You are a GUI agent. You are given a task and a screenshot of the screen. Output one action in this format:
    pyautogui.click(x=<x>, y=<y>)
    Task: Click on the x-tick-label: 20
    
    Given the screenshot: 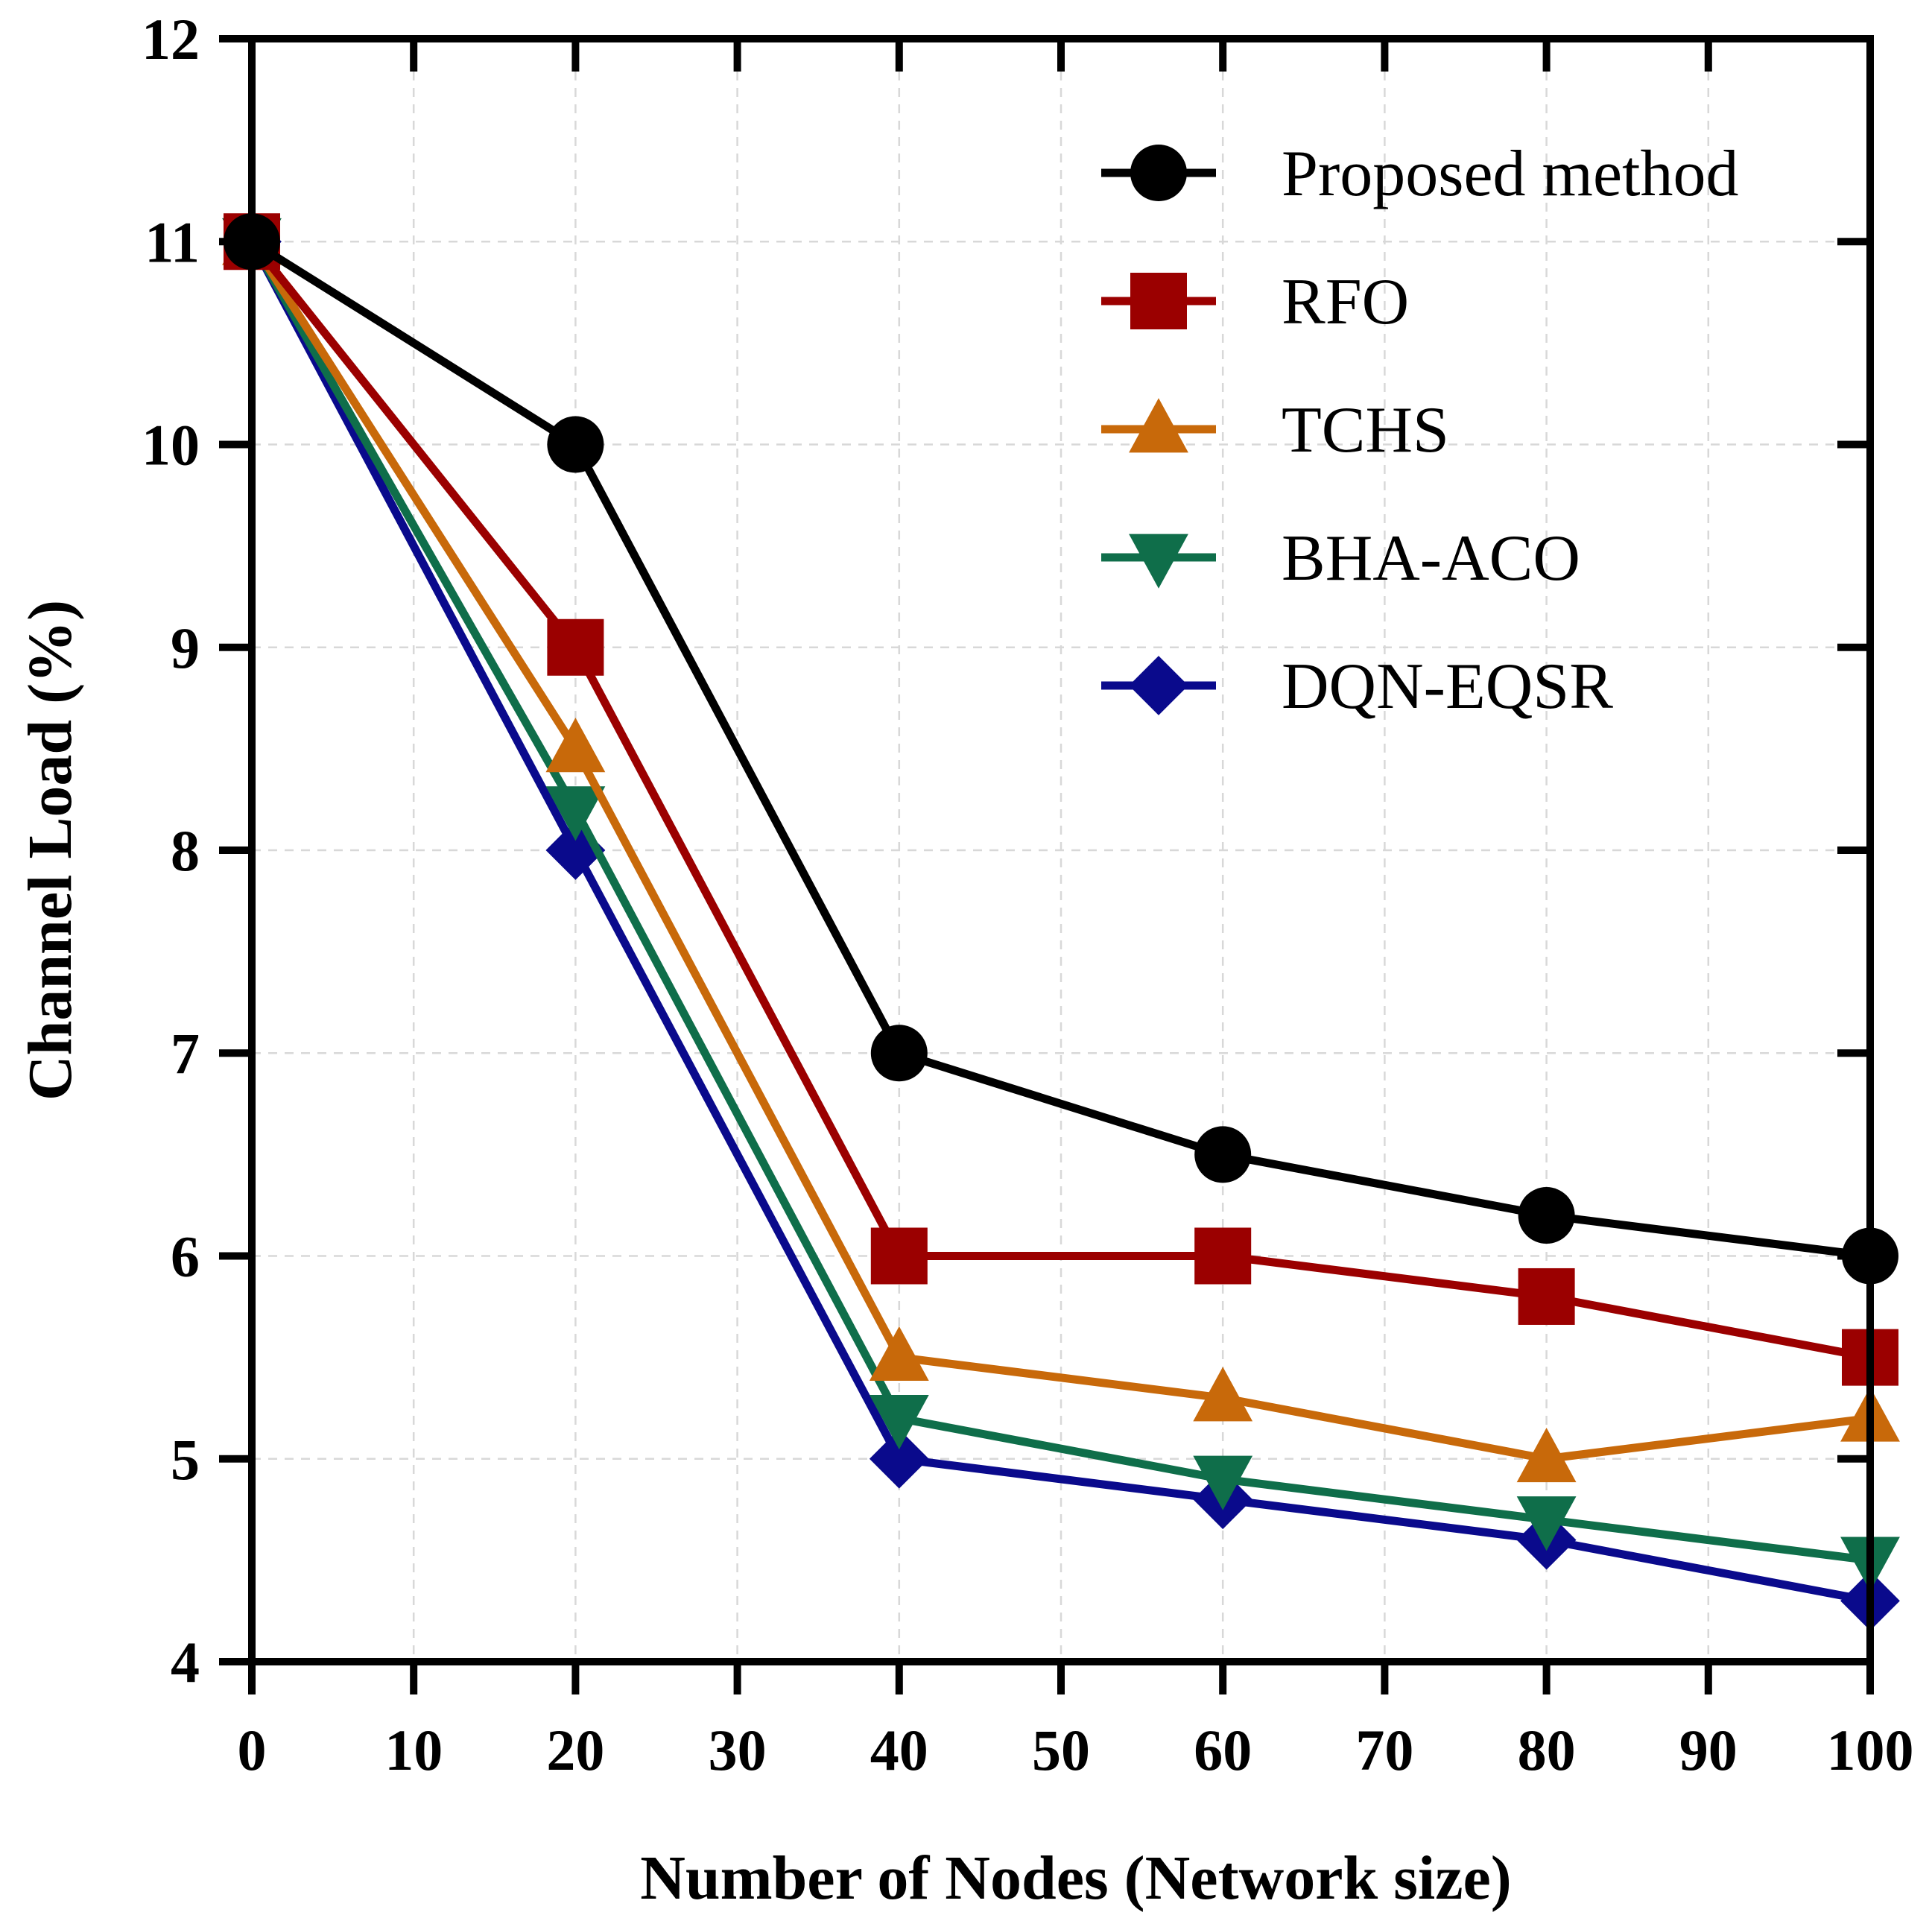 What is the action you would take?
    pyautogui.click(x=575, y=1750)
    